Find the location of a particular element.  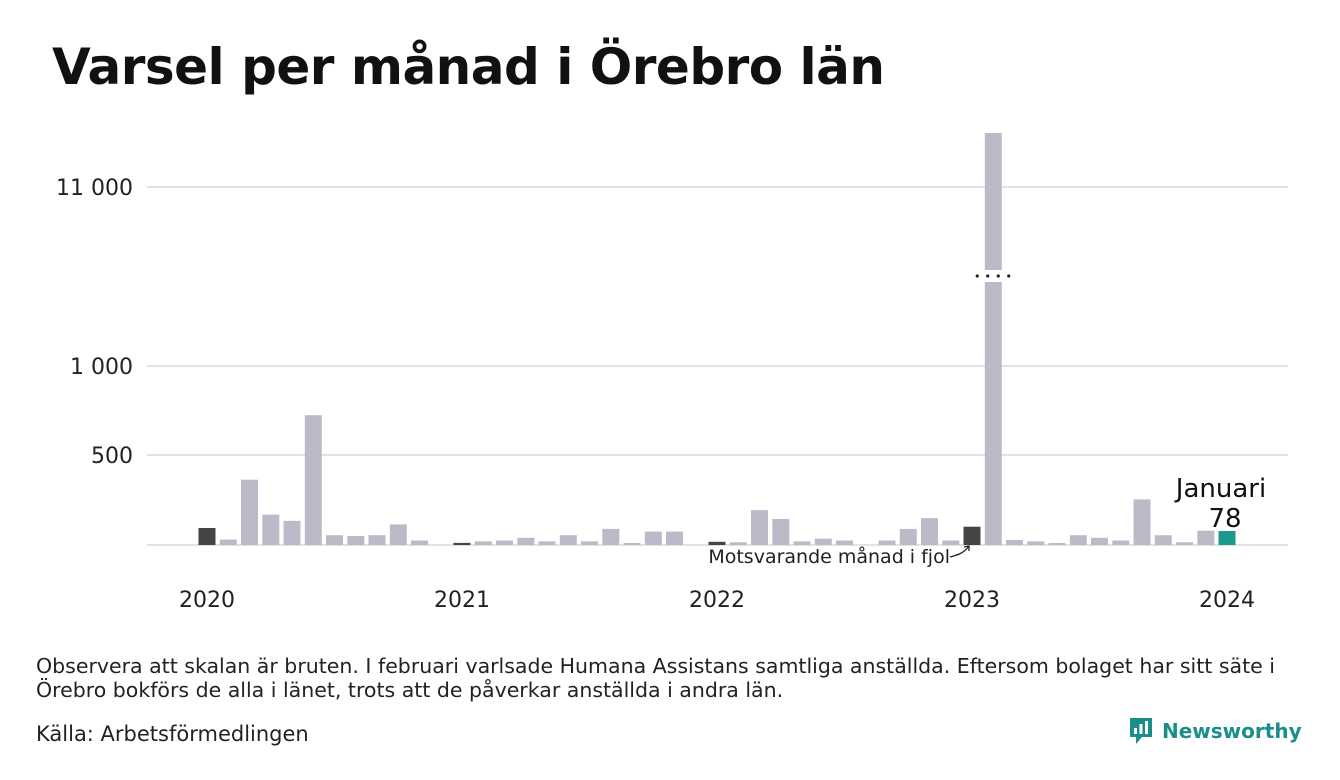

x-tick-label: 2021 is located at coordinates (462, 600).